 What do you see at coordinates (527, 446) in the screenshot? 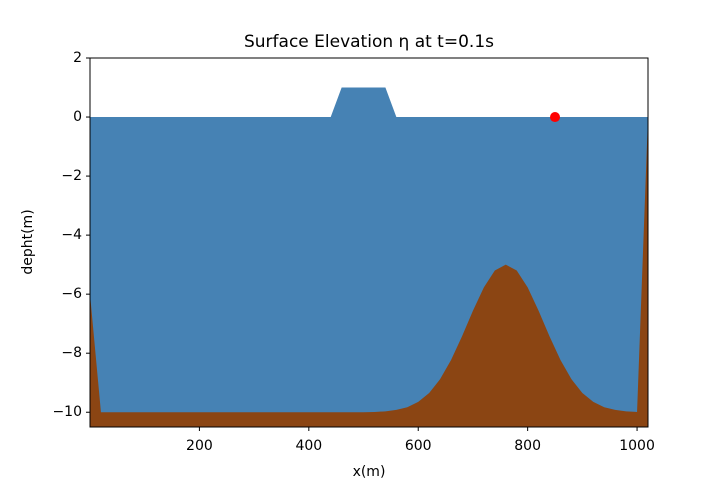
I see `x-tick-label: 800` at bounding box center [527, 446].